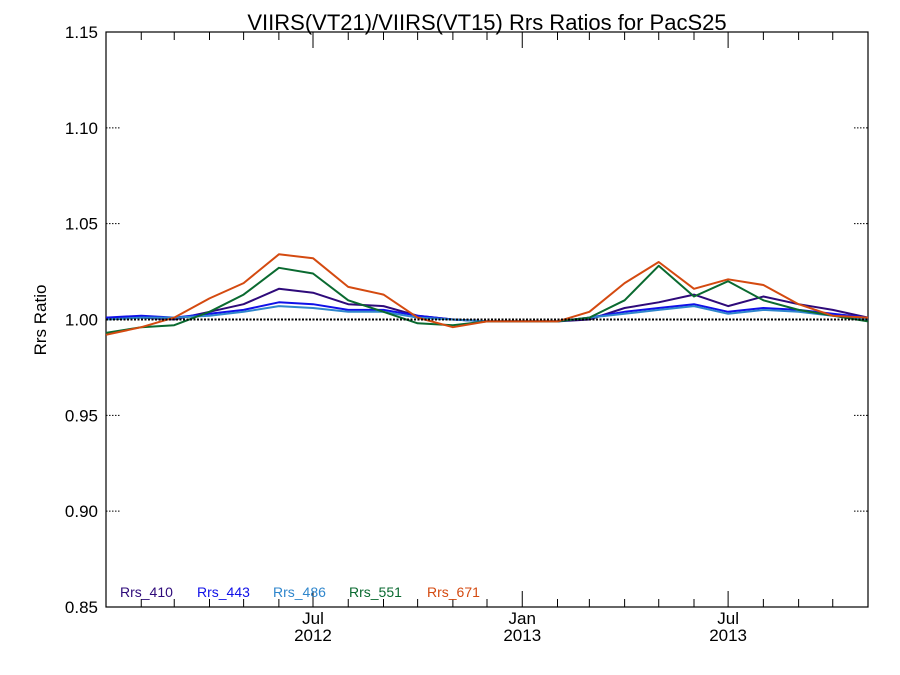  What do you see at coordinates (81, 32) in the screenshot?
I see `y-tick-label-1-15: 1.15` at bounding box center [81, 32].